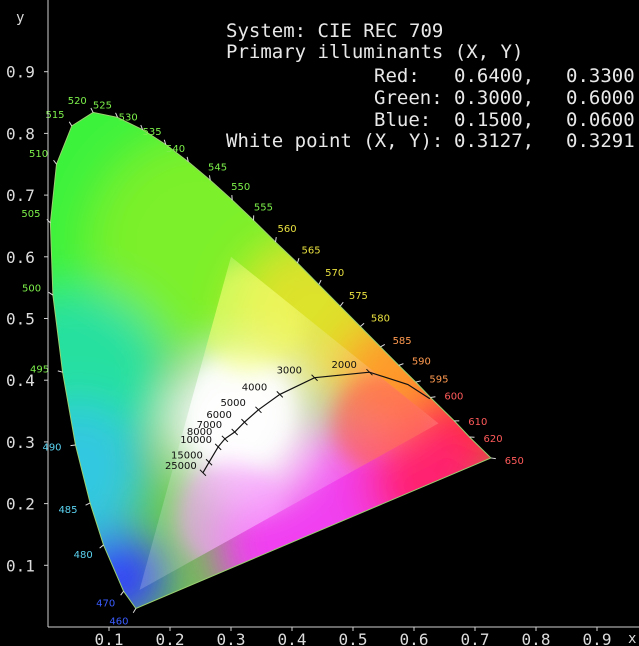  What do you see at coordinates (77, 101) in the screenshot?
I see `wavelength-label: 520` at bounding box center [77, 101].